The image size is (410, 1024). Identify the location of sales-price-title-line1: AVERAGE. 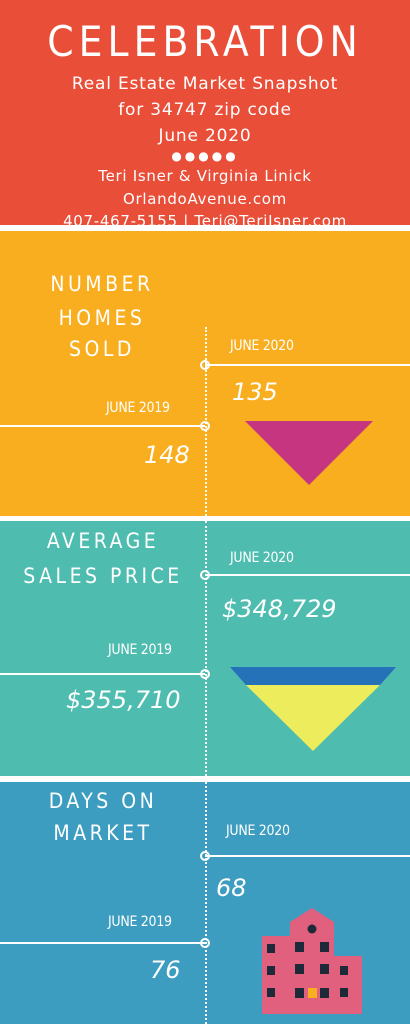
(103, 541).